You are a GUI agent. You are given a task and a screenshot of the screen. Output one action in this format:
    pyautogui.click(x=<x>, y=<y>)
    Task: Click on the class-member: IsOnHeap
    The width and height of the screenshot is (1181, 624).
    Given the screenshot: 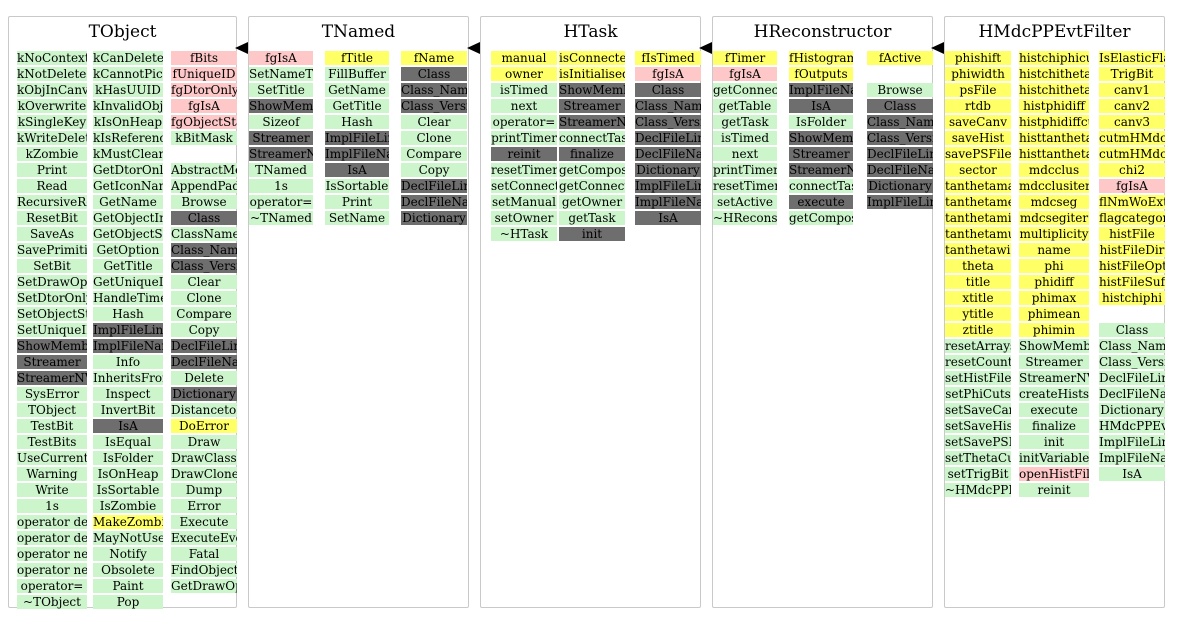 What is the action you would take?
    pyautogui.click(x=128, y=474)
    